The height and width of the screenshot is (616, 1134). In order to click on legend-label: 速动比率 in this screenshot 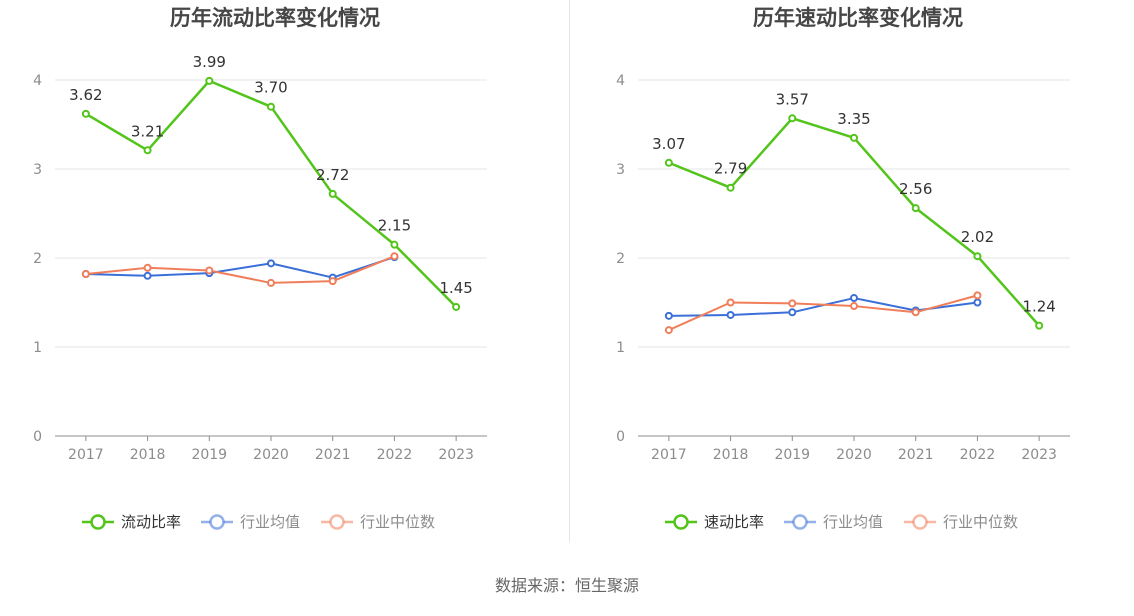, I will do `click(734, 522)`.